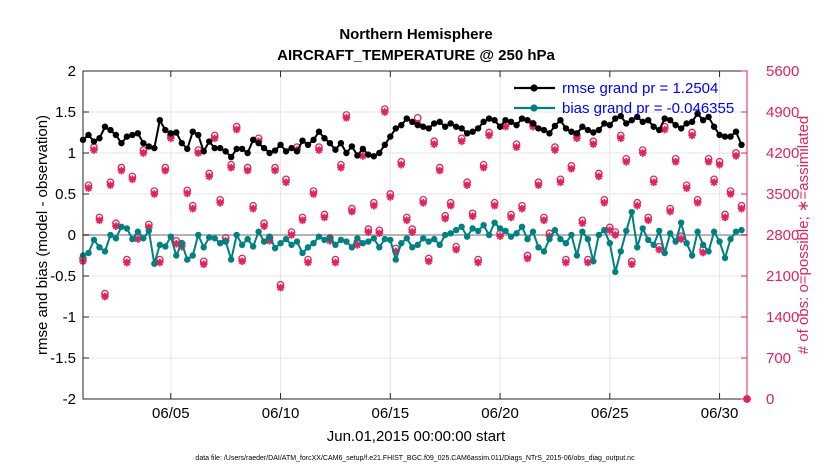 Image resolution: width=830 pixels, height=470 pixels. I want to click on y-tick-label: -1, so click(69, 317).